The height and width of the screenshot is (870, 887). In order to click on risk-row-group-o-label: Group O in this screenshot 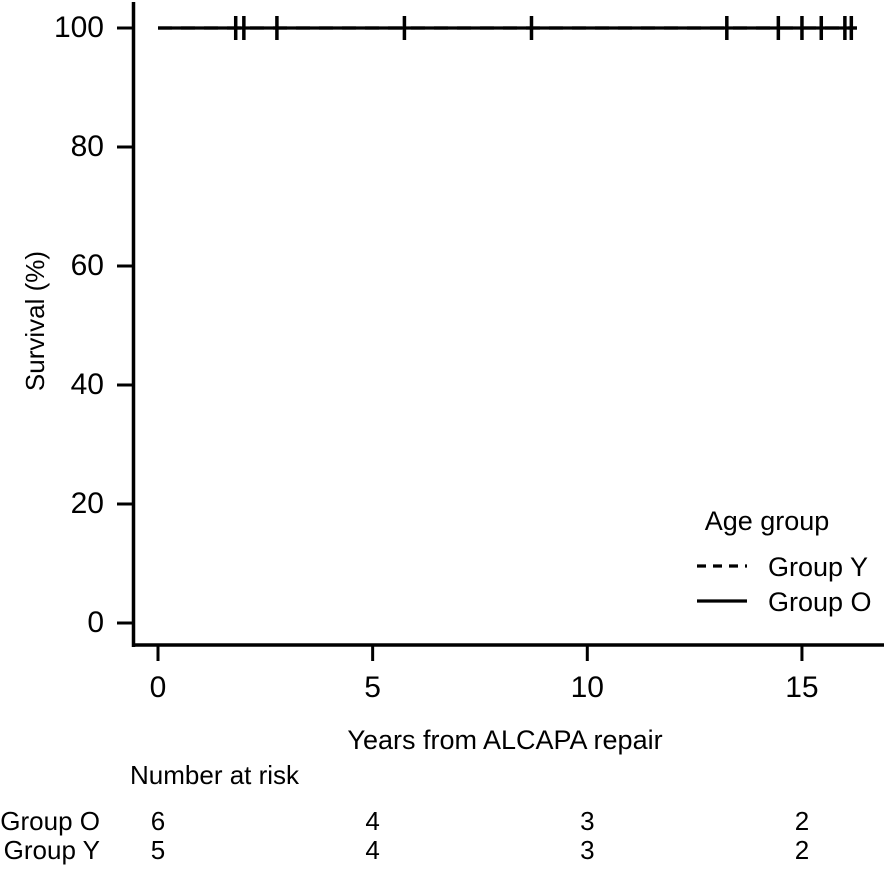, I will do `click(50, 821)`.